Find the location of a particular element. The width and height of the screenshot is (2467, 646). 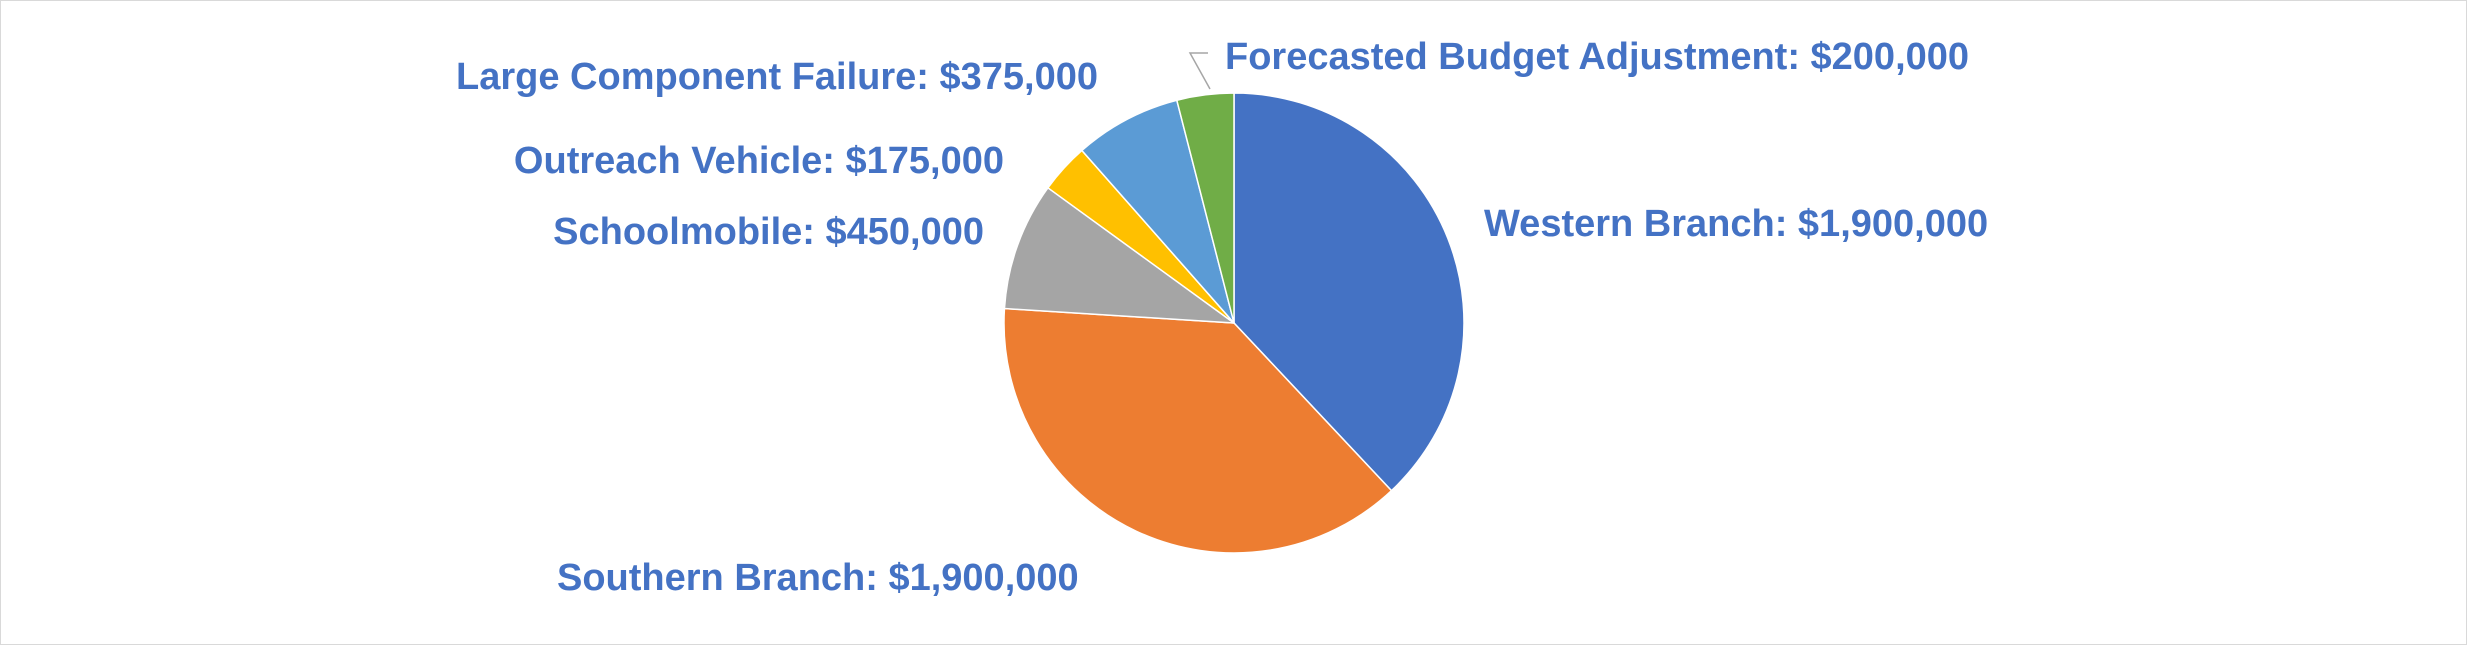

leader-lines is located at coordinates (1199, 71).